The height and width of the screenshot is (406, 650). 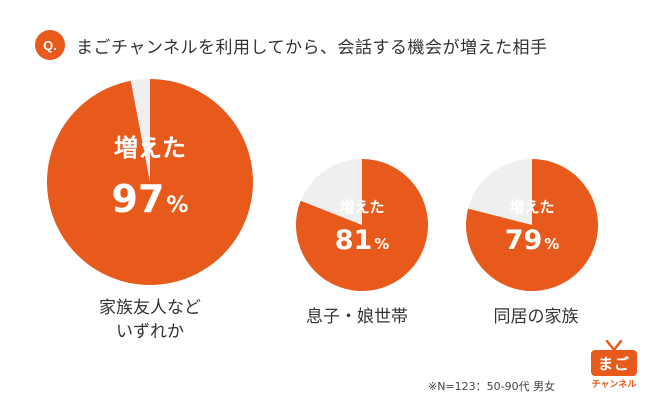 What do you see at coordinates (614, 345) in the screenshot?
I see `tv-antenna-icon` at bounding box center [614, 345].